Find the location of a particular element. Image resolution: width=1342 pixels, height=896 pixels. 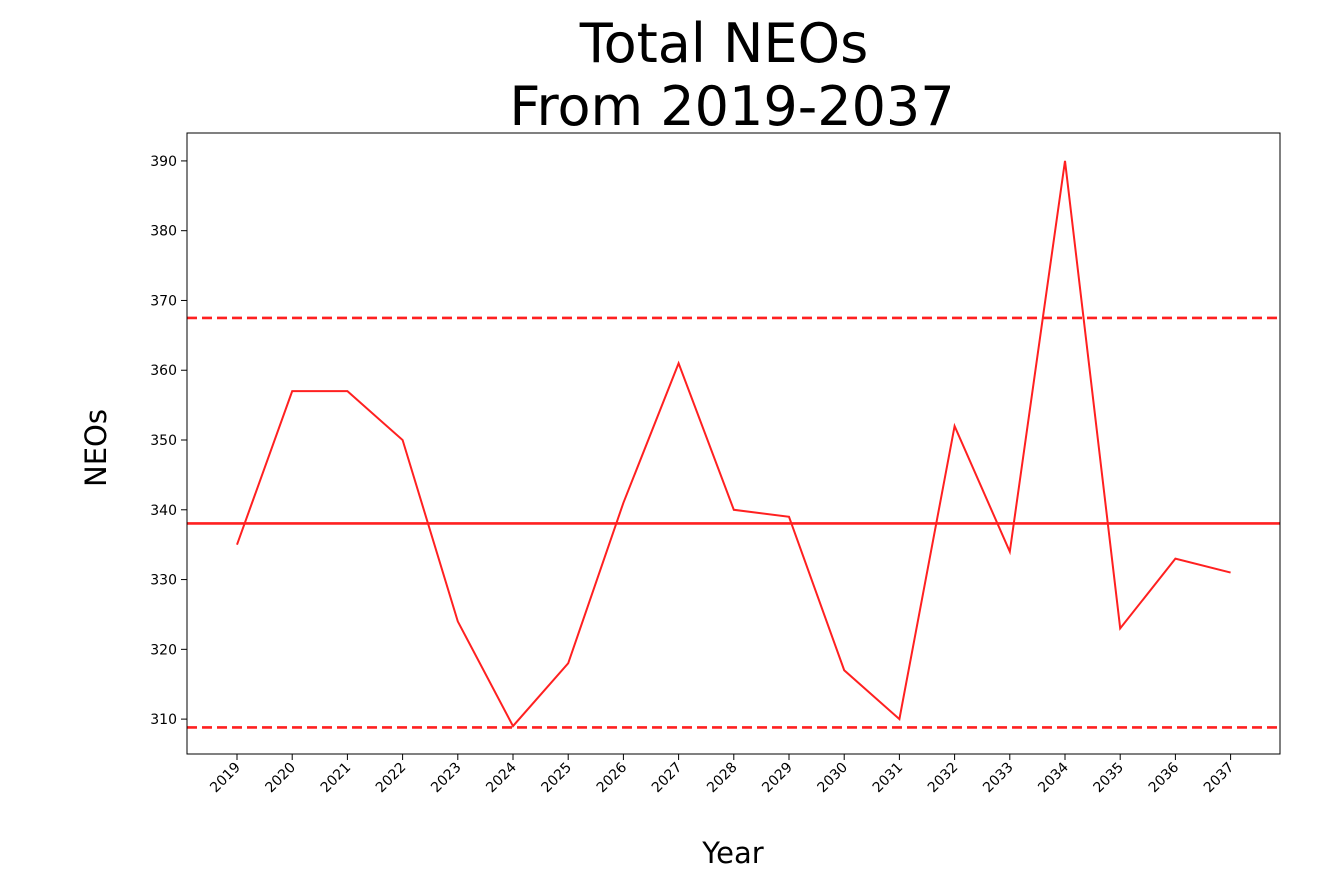

chart-title-line-1: Total NEOs is located at coordinates (723, 43).